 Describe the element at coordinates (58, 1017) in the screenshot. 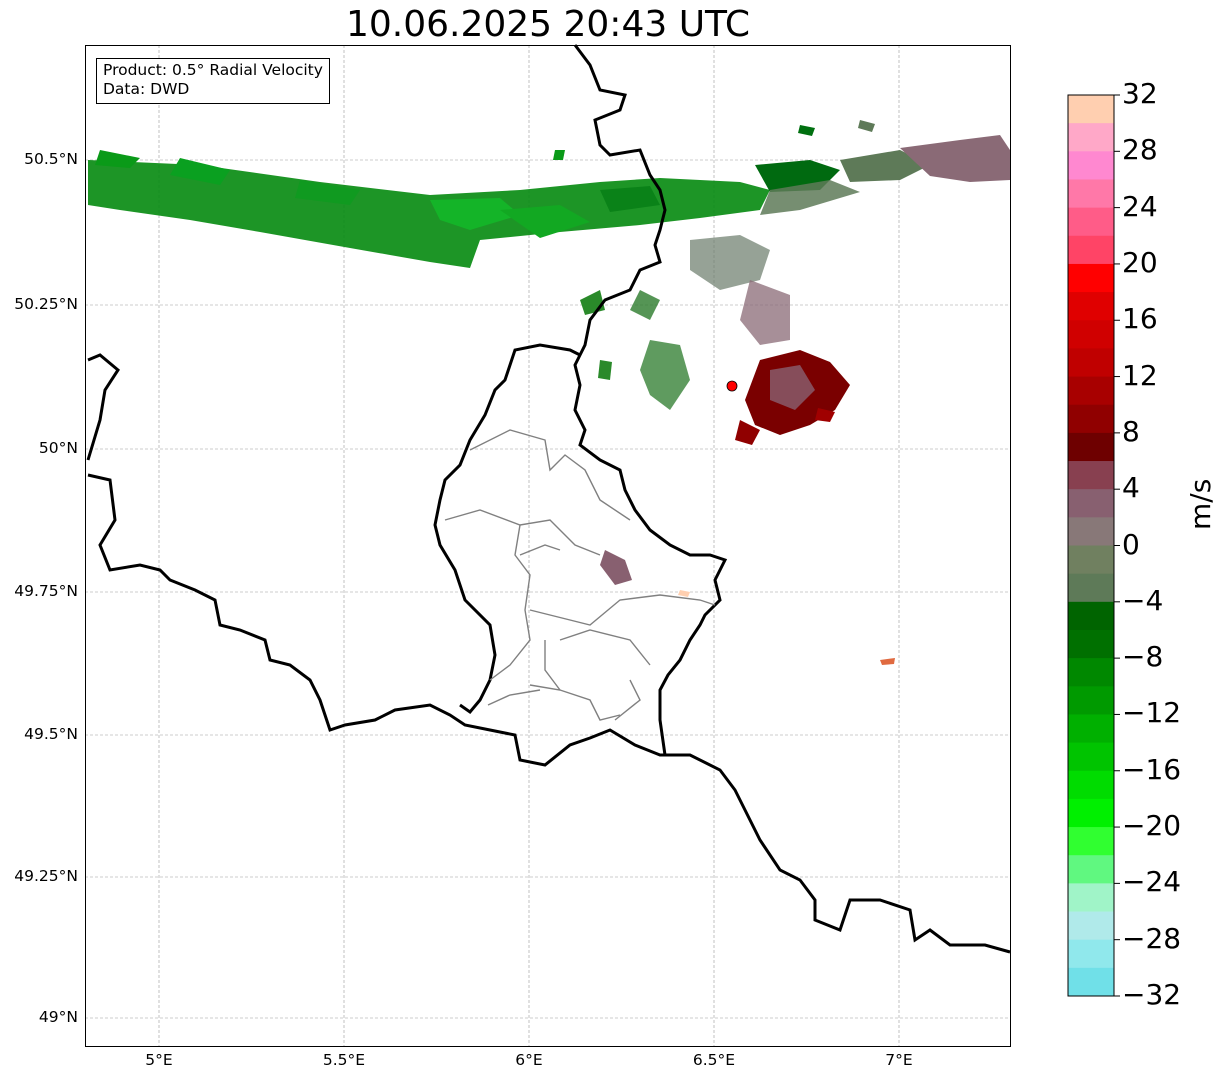

I see `lat-tick-label: 49°N` at that location.